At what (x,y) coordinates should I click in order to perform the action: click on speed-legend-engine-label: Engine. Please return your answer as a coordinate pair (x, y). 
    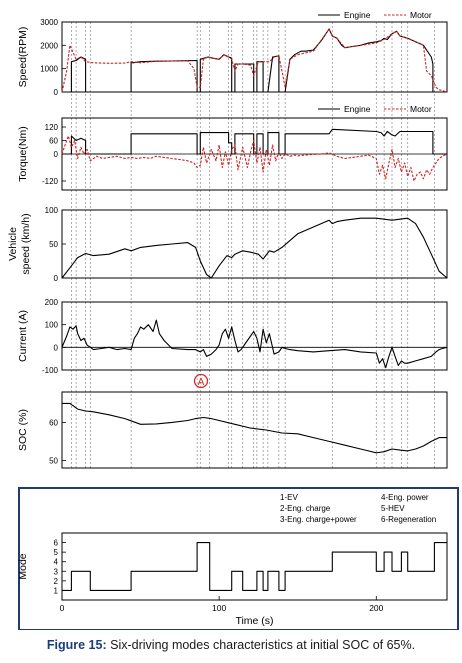
    Looking at the image, I should click on (357, 15).